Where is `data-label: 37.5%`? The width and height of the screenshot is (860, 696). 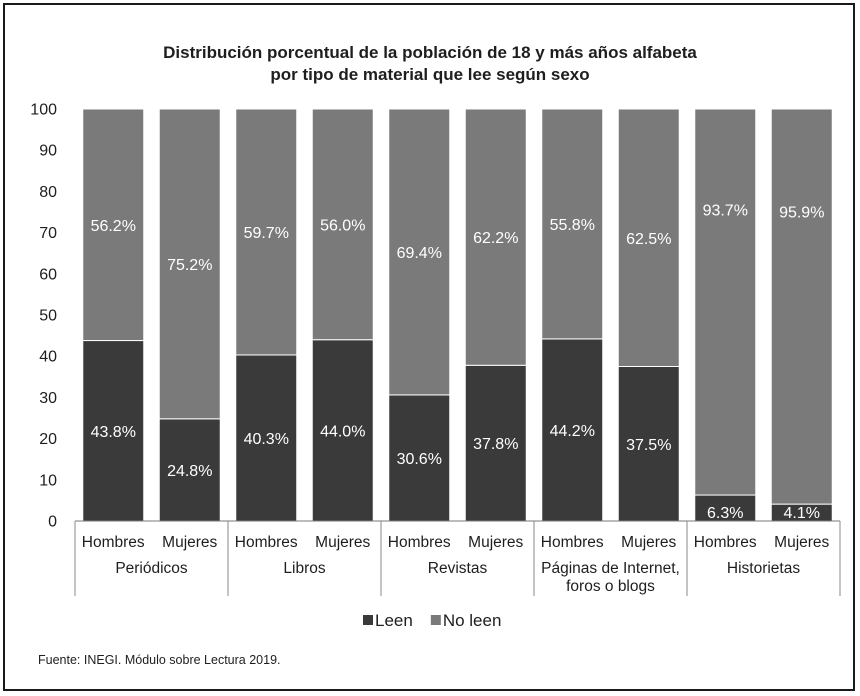
data-label: 37.5% is located at coordinates (648, 445).